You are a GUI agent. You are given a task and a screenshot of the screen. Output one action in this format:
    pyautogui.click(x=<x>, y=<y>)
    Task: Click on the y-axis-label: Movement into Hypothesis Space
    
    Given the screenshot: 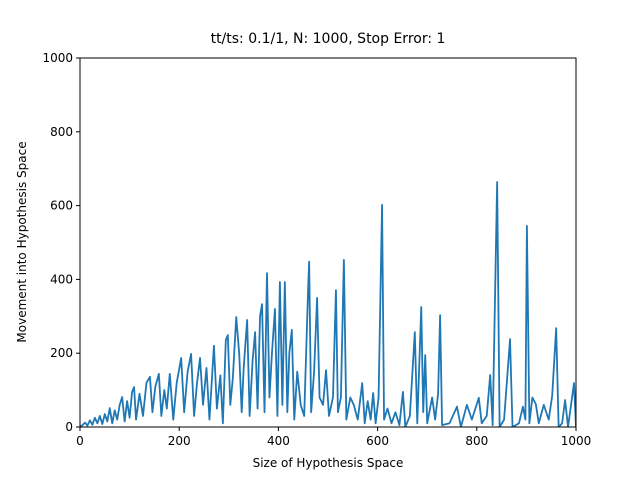 What is the action you would take?
    pyautogui.click(x=22, y=241)
    